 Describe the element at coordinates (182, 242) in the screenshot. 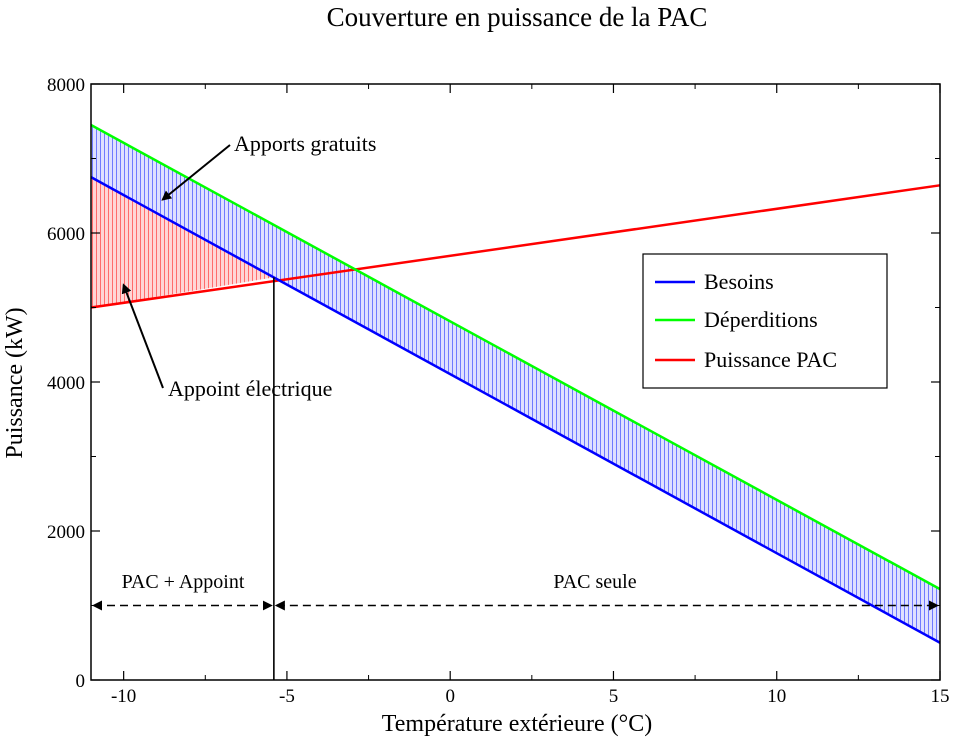

I see `fill-appoint-electrique` at that location.